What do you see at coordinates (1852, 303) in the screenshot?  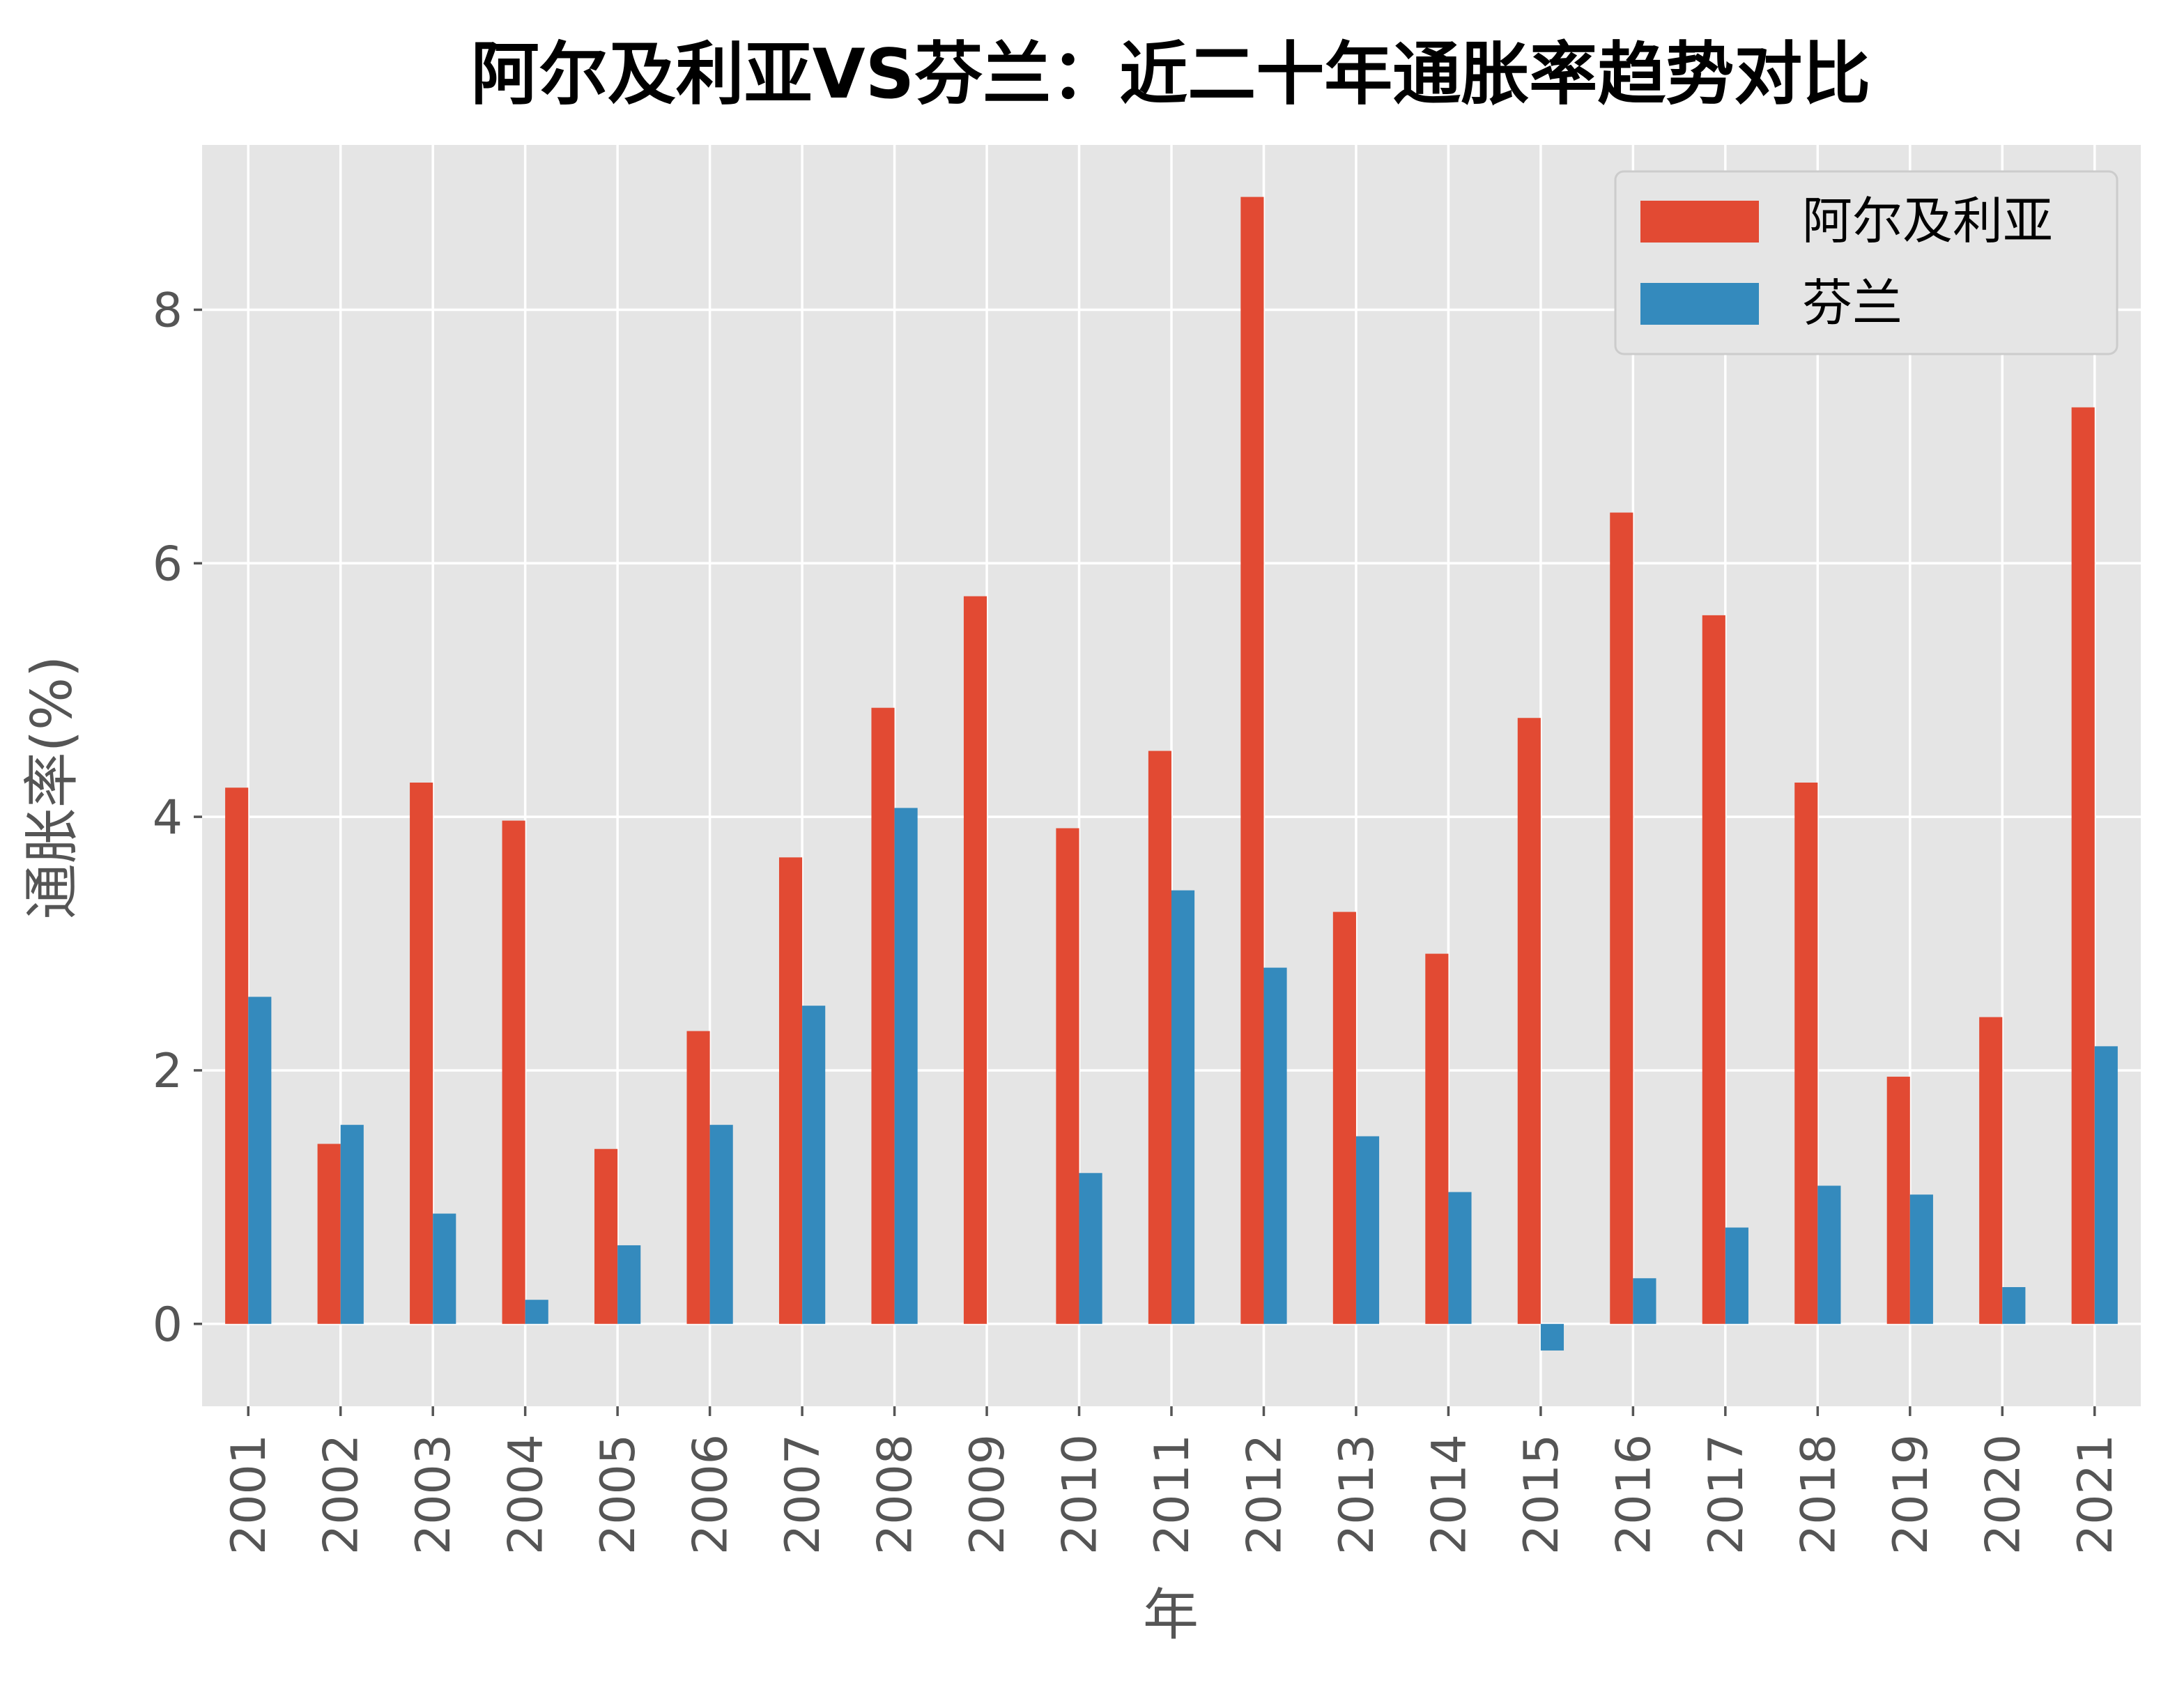 I see `legend-label-finland: 芬兰` at bounding box center [1852, 303].